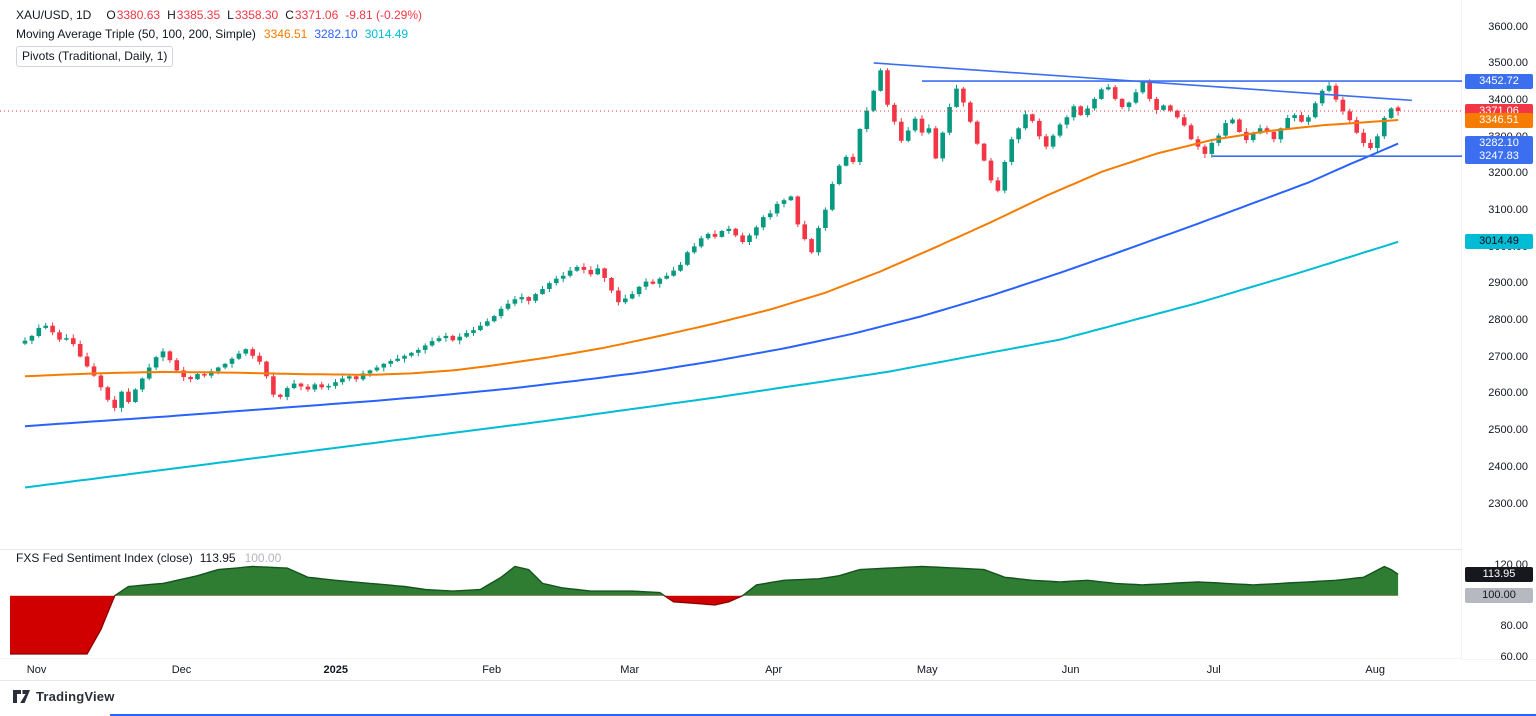  I want to click on high-value: 3385.35, so click(198, 15).